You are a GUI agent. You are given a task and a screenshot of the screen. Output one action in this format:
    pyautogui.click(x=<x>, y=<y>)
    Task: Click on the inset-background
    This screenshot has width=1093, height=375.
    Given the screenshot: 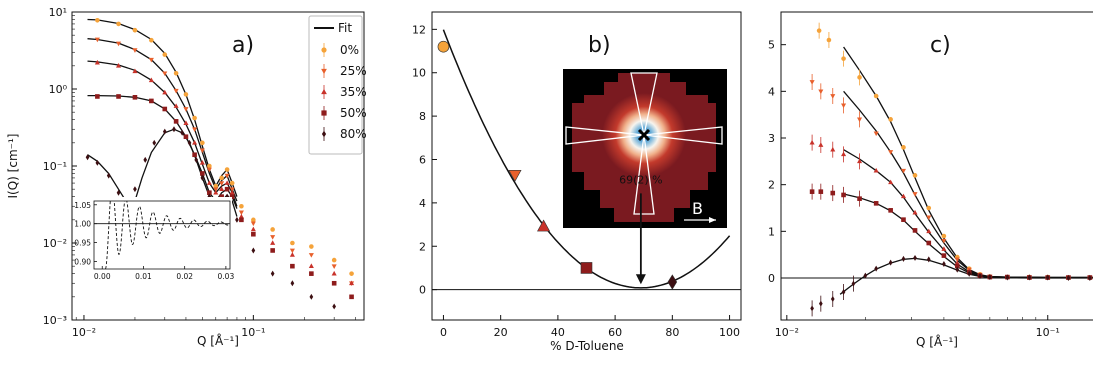 What is the action you would take?
    pyautogui.click(x=162, y=235)
    